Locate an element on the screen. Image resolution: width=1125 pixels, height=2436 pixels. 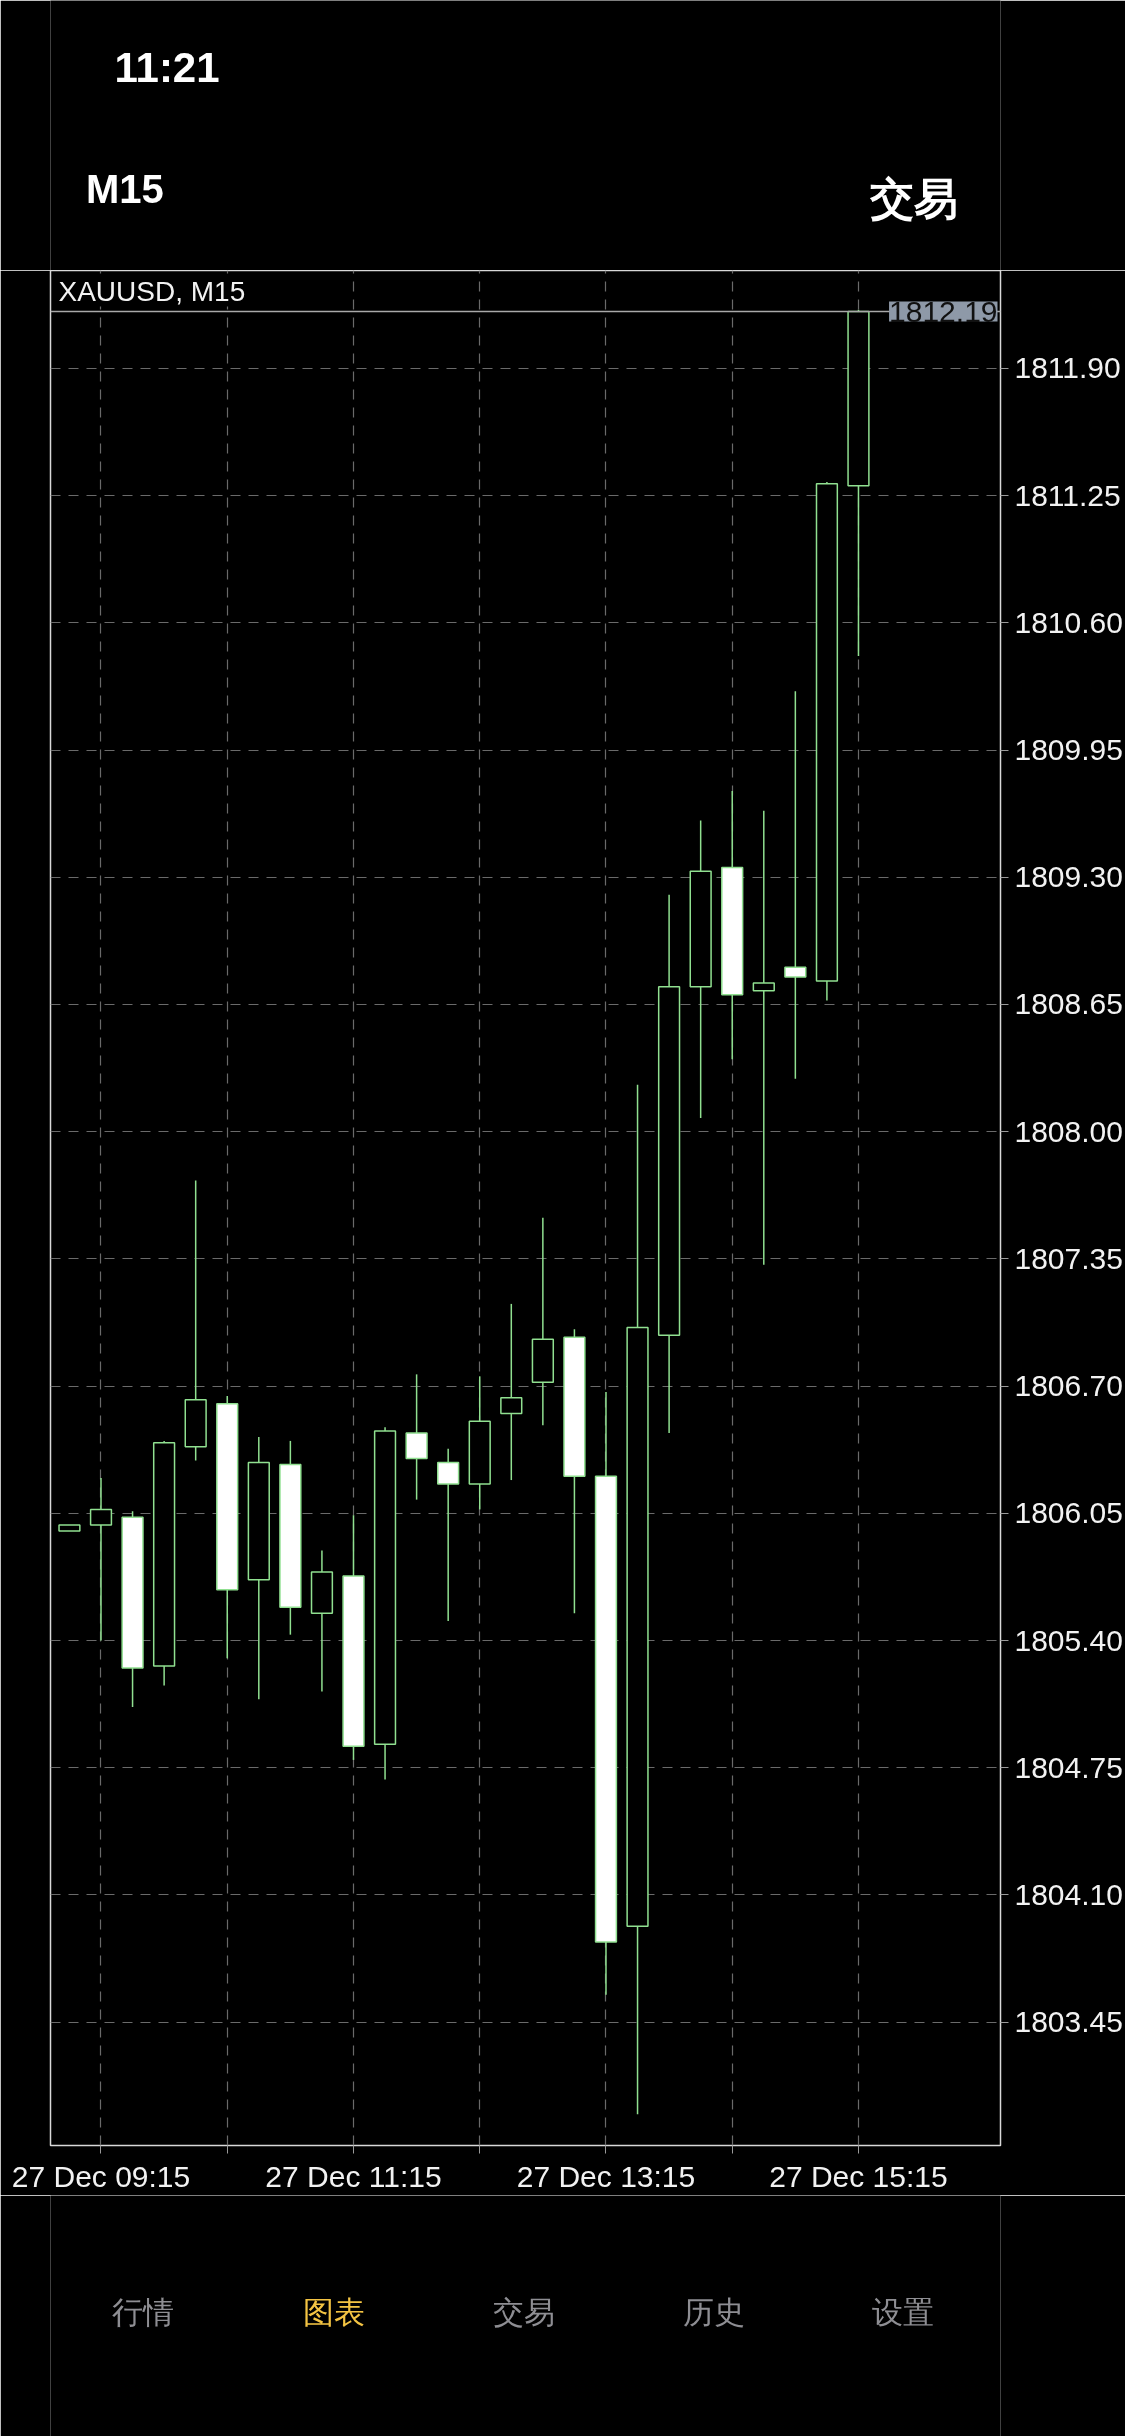
y-tick-label: 1803.45 is located at coordinates (1068, 2022).